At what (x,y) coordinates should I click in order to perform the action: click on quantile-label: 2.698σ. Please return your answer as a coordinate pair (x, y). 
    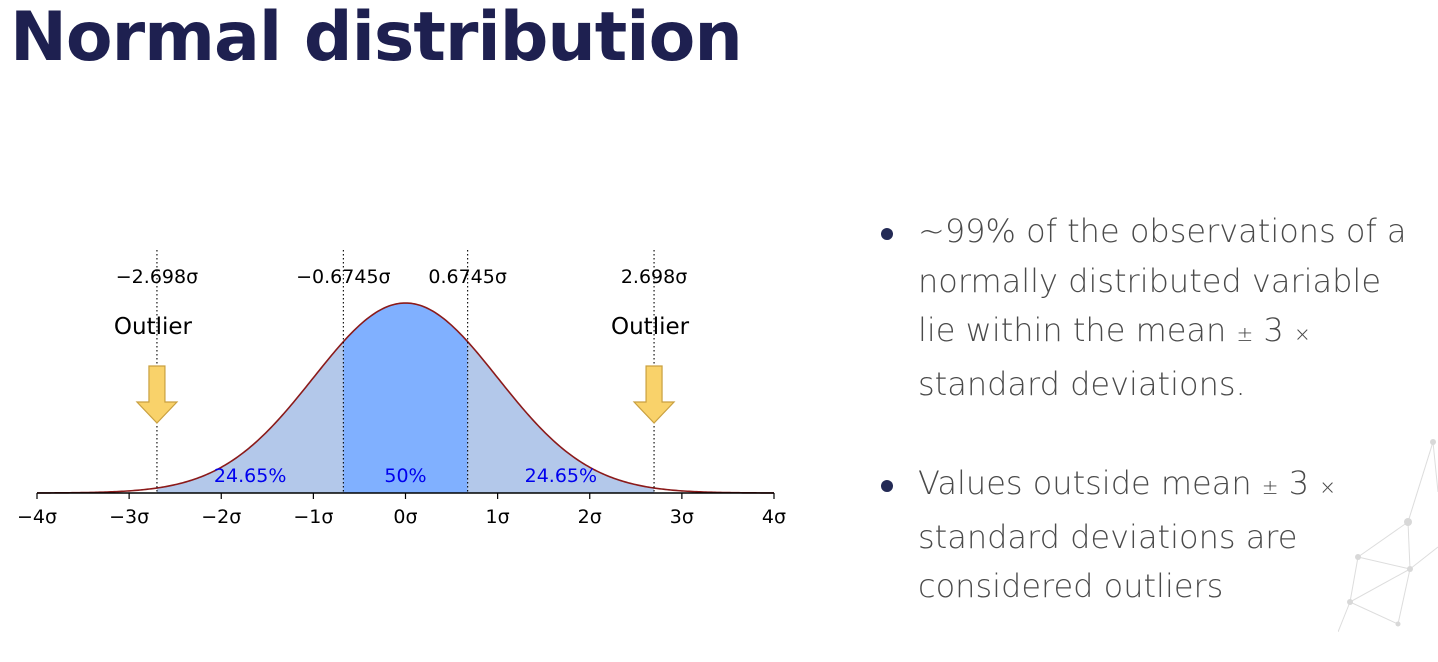
    Looking at the image, I should click on (654, 277).